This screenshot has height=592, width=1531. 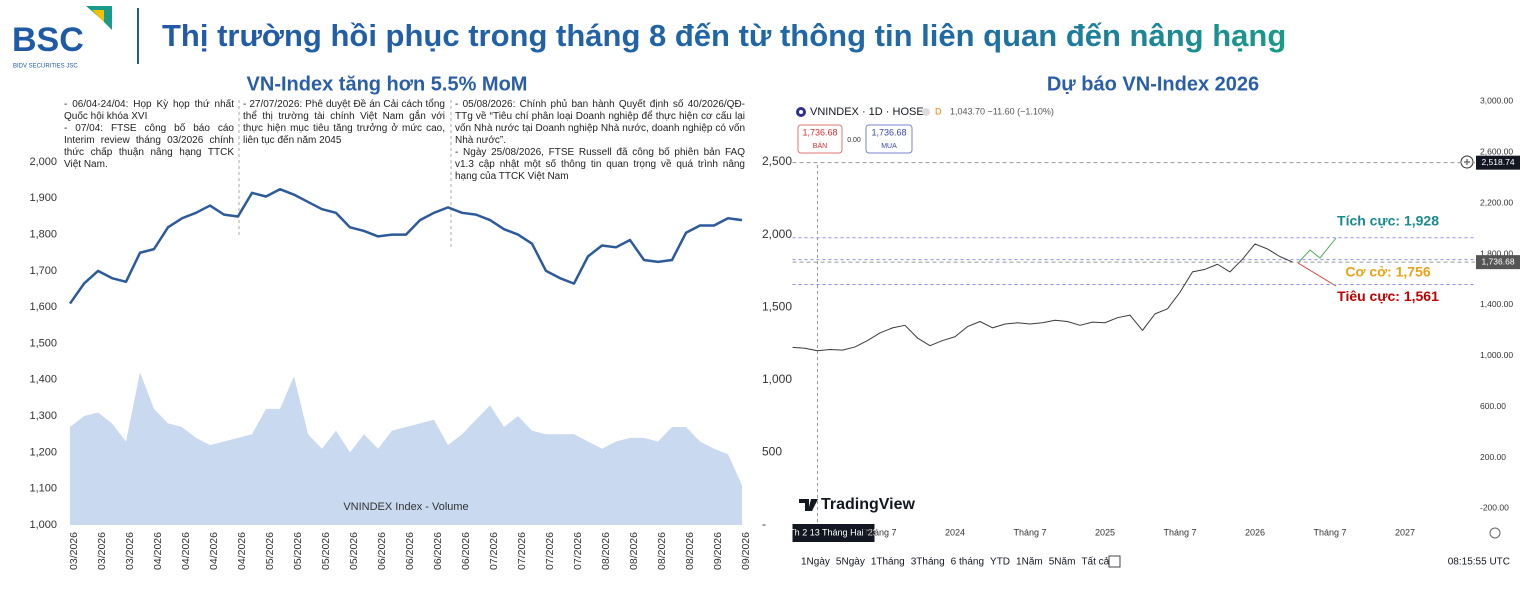 I want to click on y-tick-label: 1,900, so click(x=43, y=198).